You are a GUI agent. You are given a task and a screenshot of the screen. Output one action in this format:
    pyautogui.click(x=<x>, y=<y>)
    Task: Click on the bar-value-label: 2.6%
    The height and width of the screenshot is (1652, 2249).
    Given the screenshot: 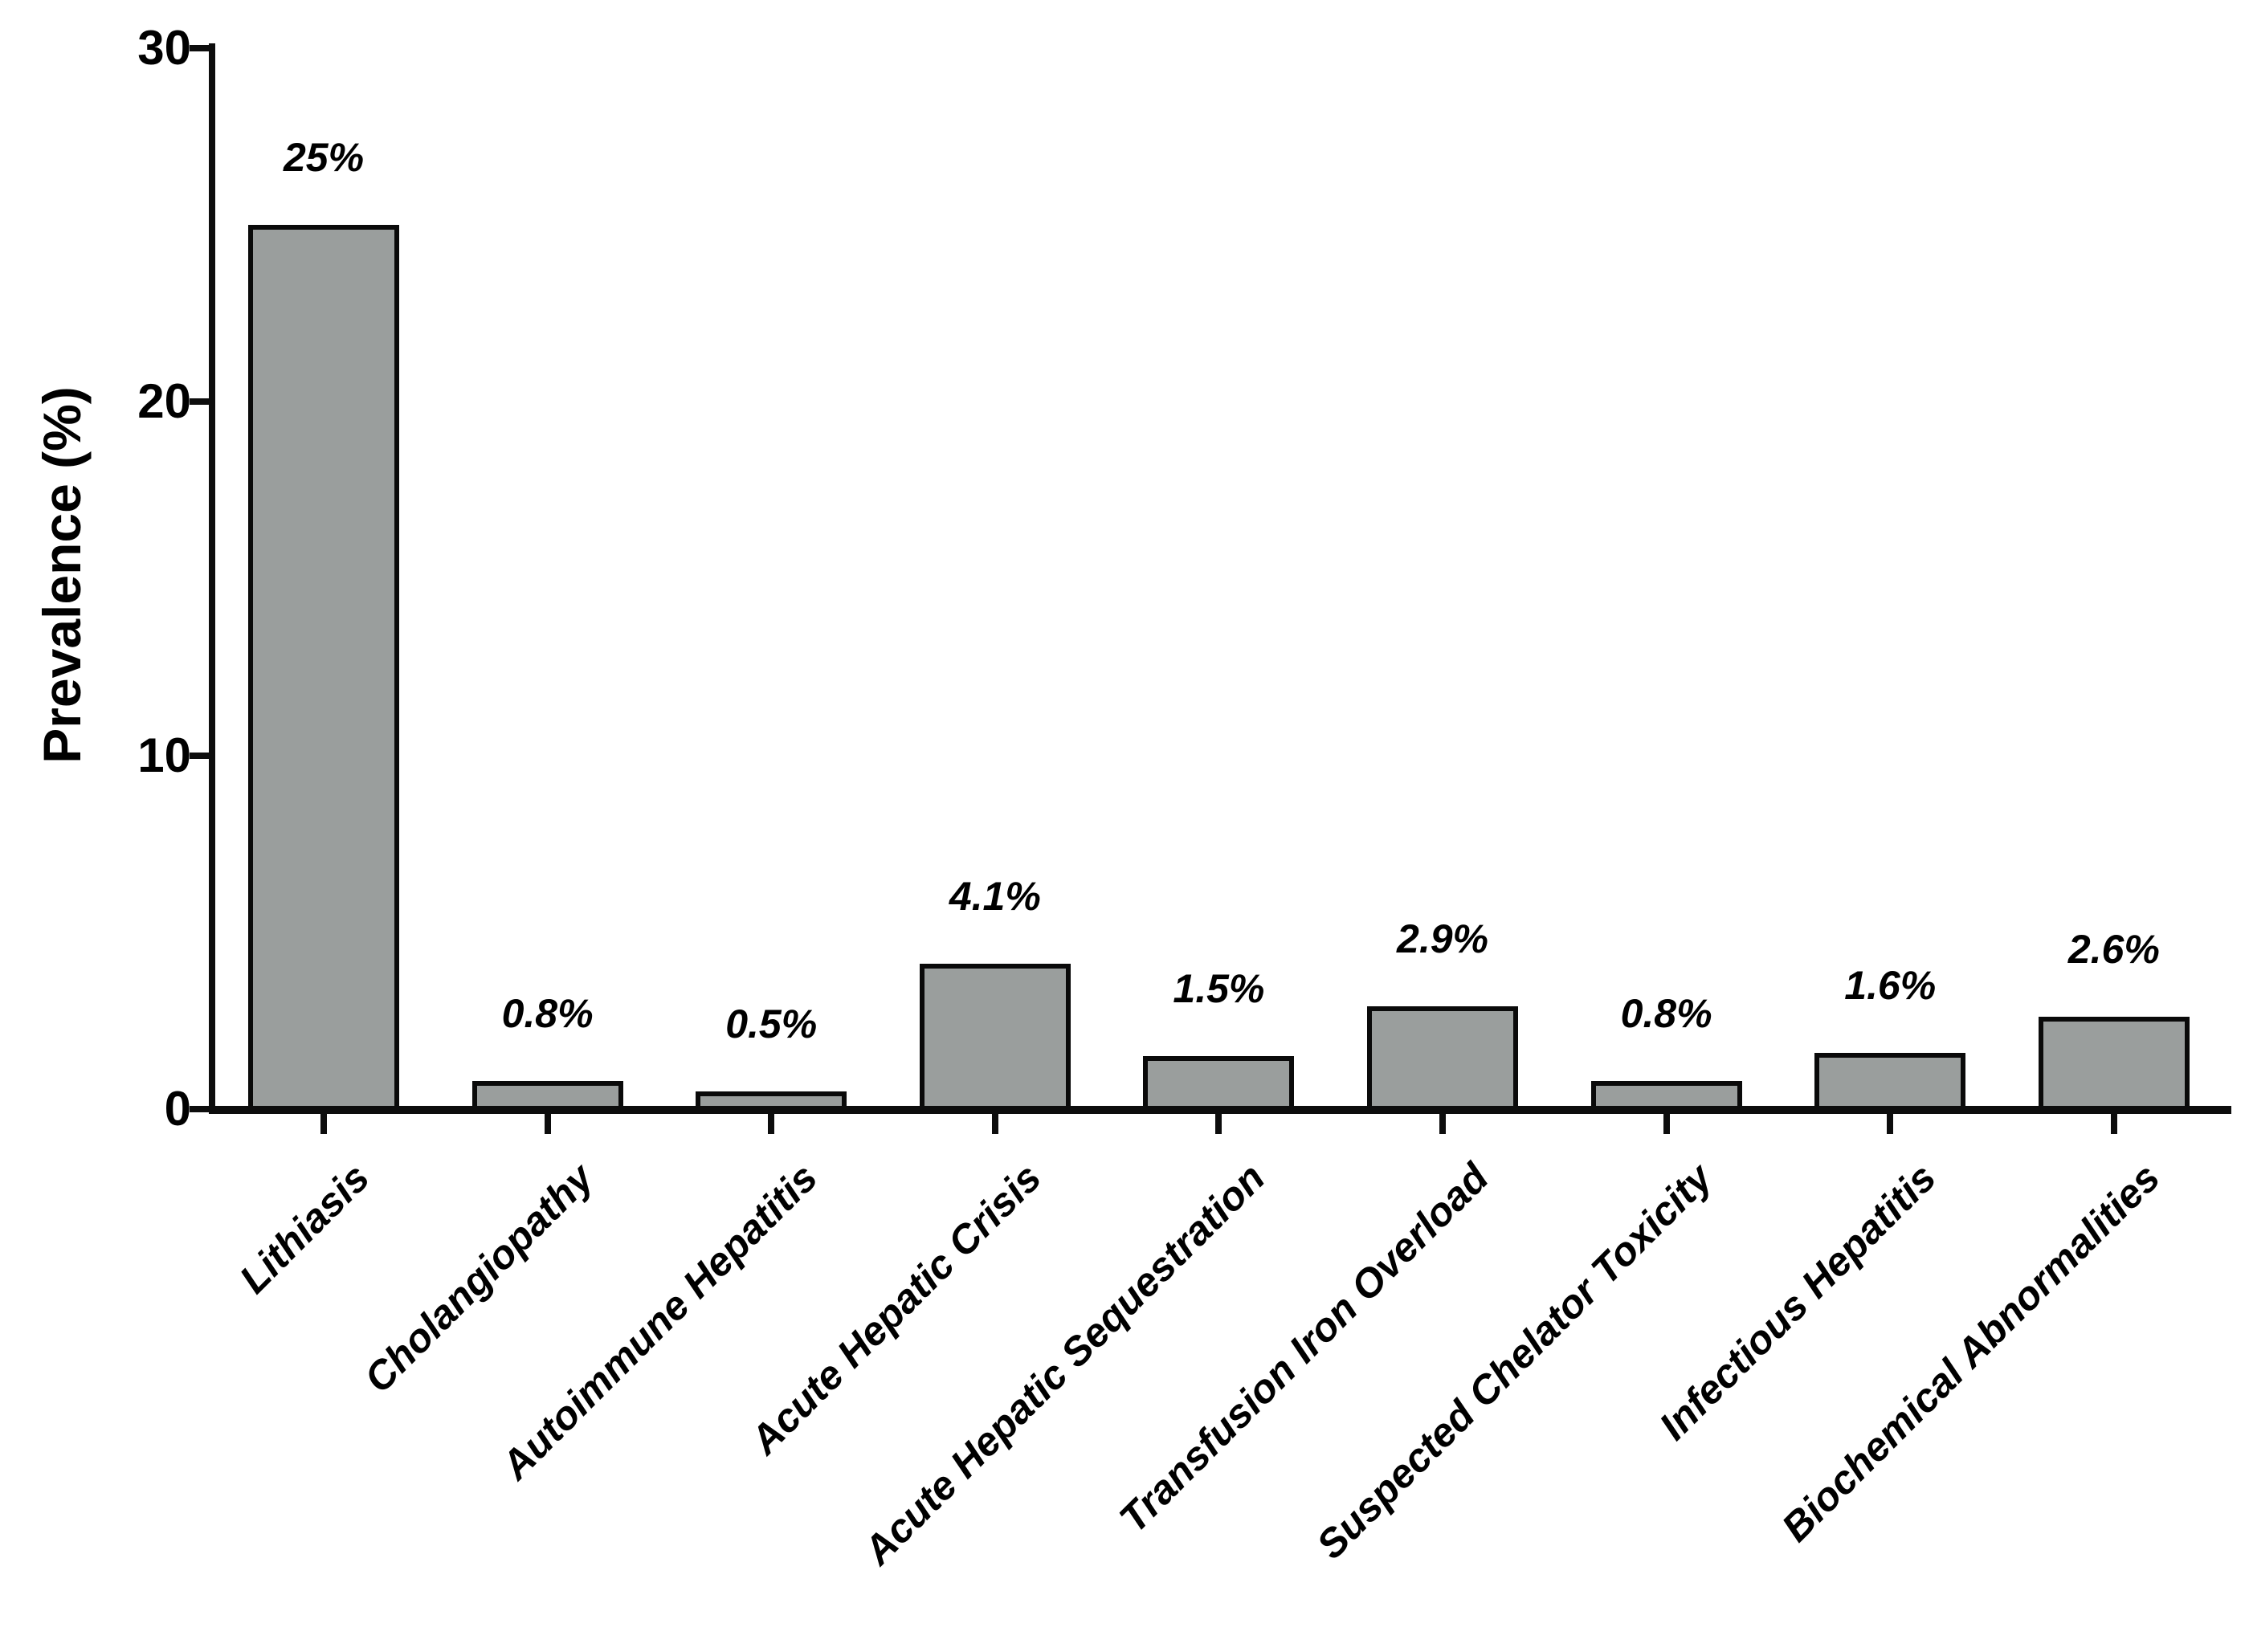 What is the action you would take?
    pyautogui.click(x=2113, y=950)
    